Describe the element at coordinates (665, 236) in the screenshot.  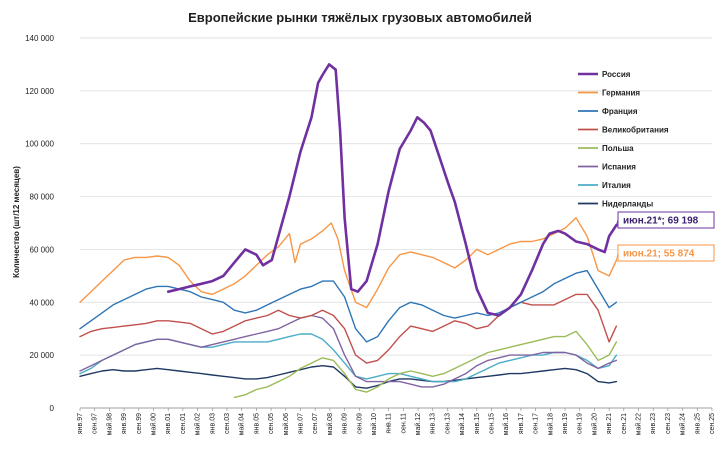
I see `callouts: июн.21*; 69 198 июн.21; 55 874` at that location.